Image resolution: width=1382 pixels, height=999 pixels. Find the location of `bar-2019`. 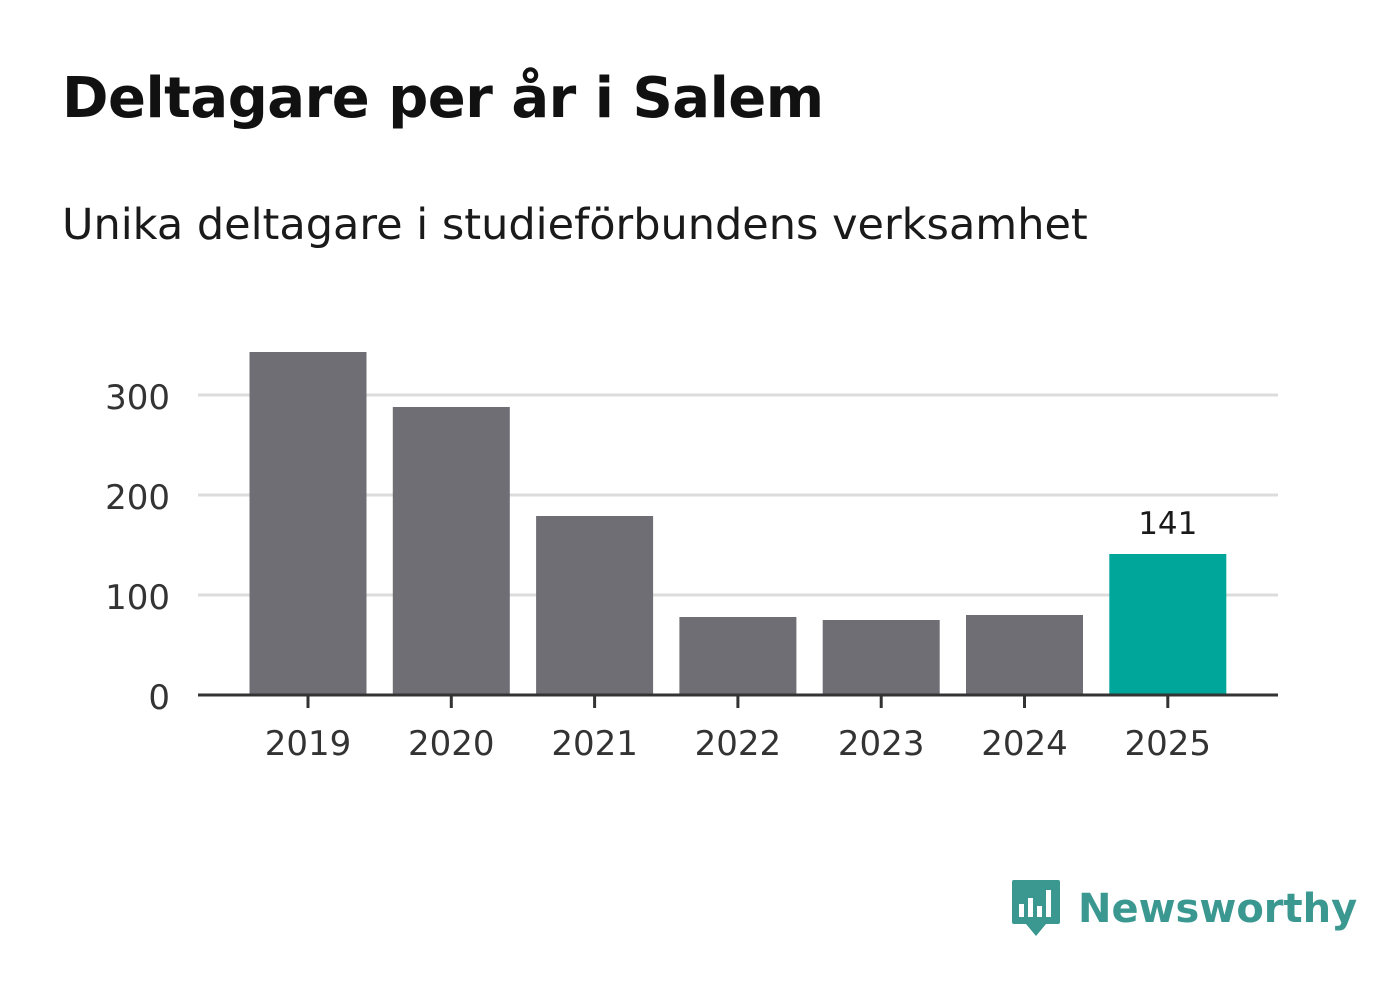

bar-2019 is located at coordinates (308, 523).